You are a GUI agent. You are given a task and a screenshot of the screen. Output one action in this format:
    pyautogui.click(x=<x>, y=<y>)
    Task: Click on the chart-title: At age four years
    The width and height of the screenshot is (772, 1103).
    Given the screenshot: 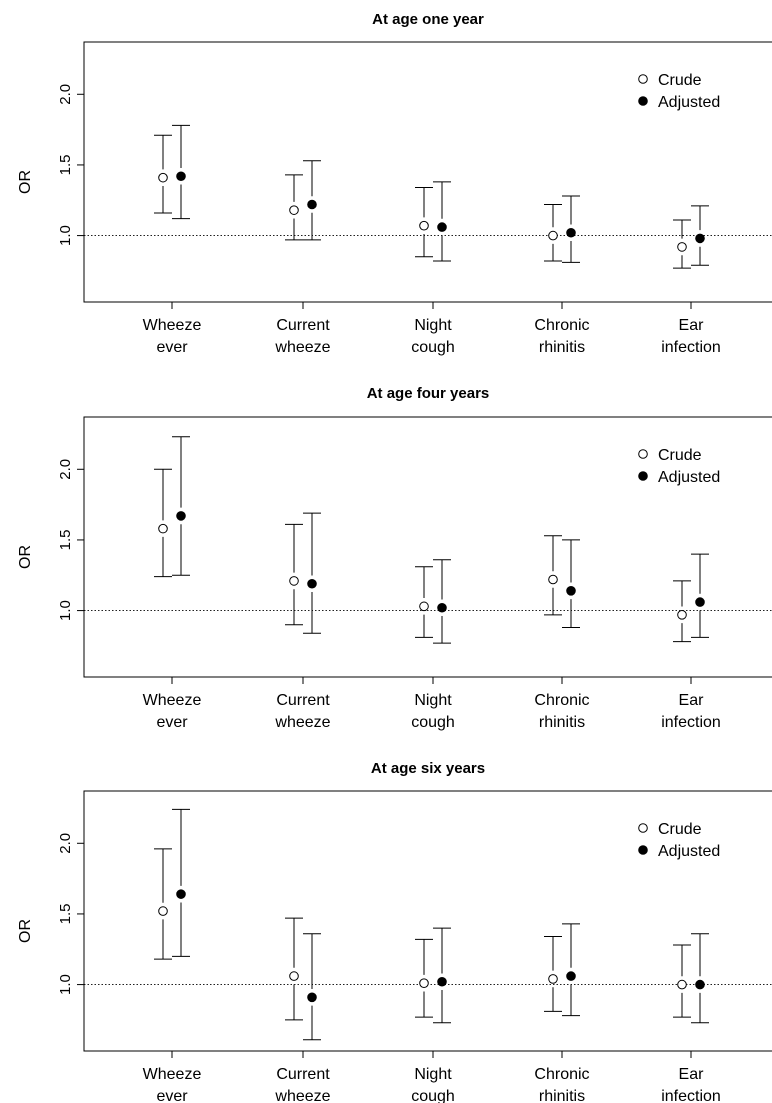 What is the action you would take?
    pyautogui.click(x=428, y=393)
    